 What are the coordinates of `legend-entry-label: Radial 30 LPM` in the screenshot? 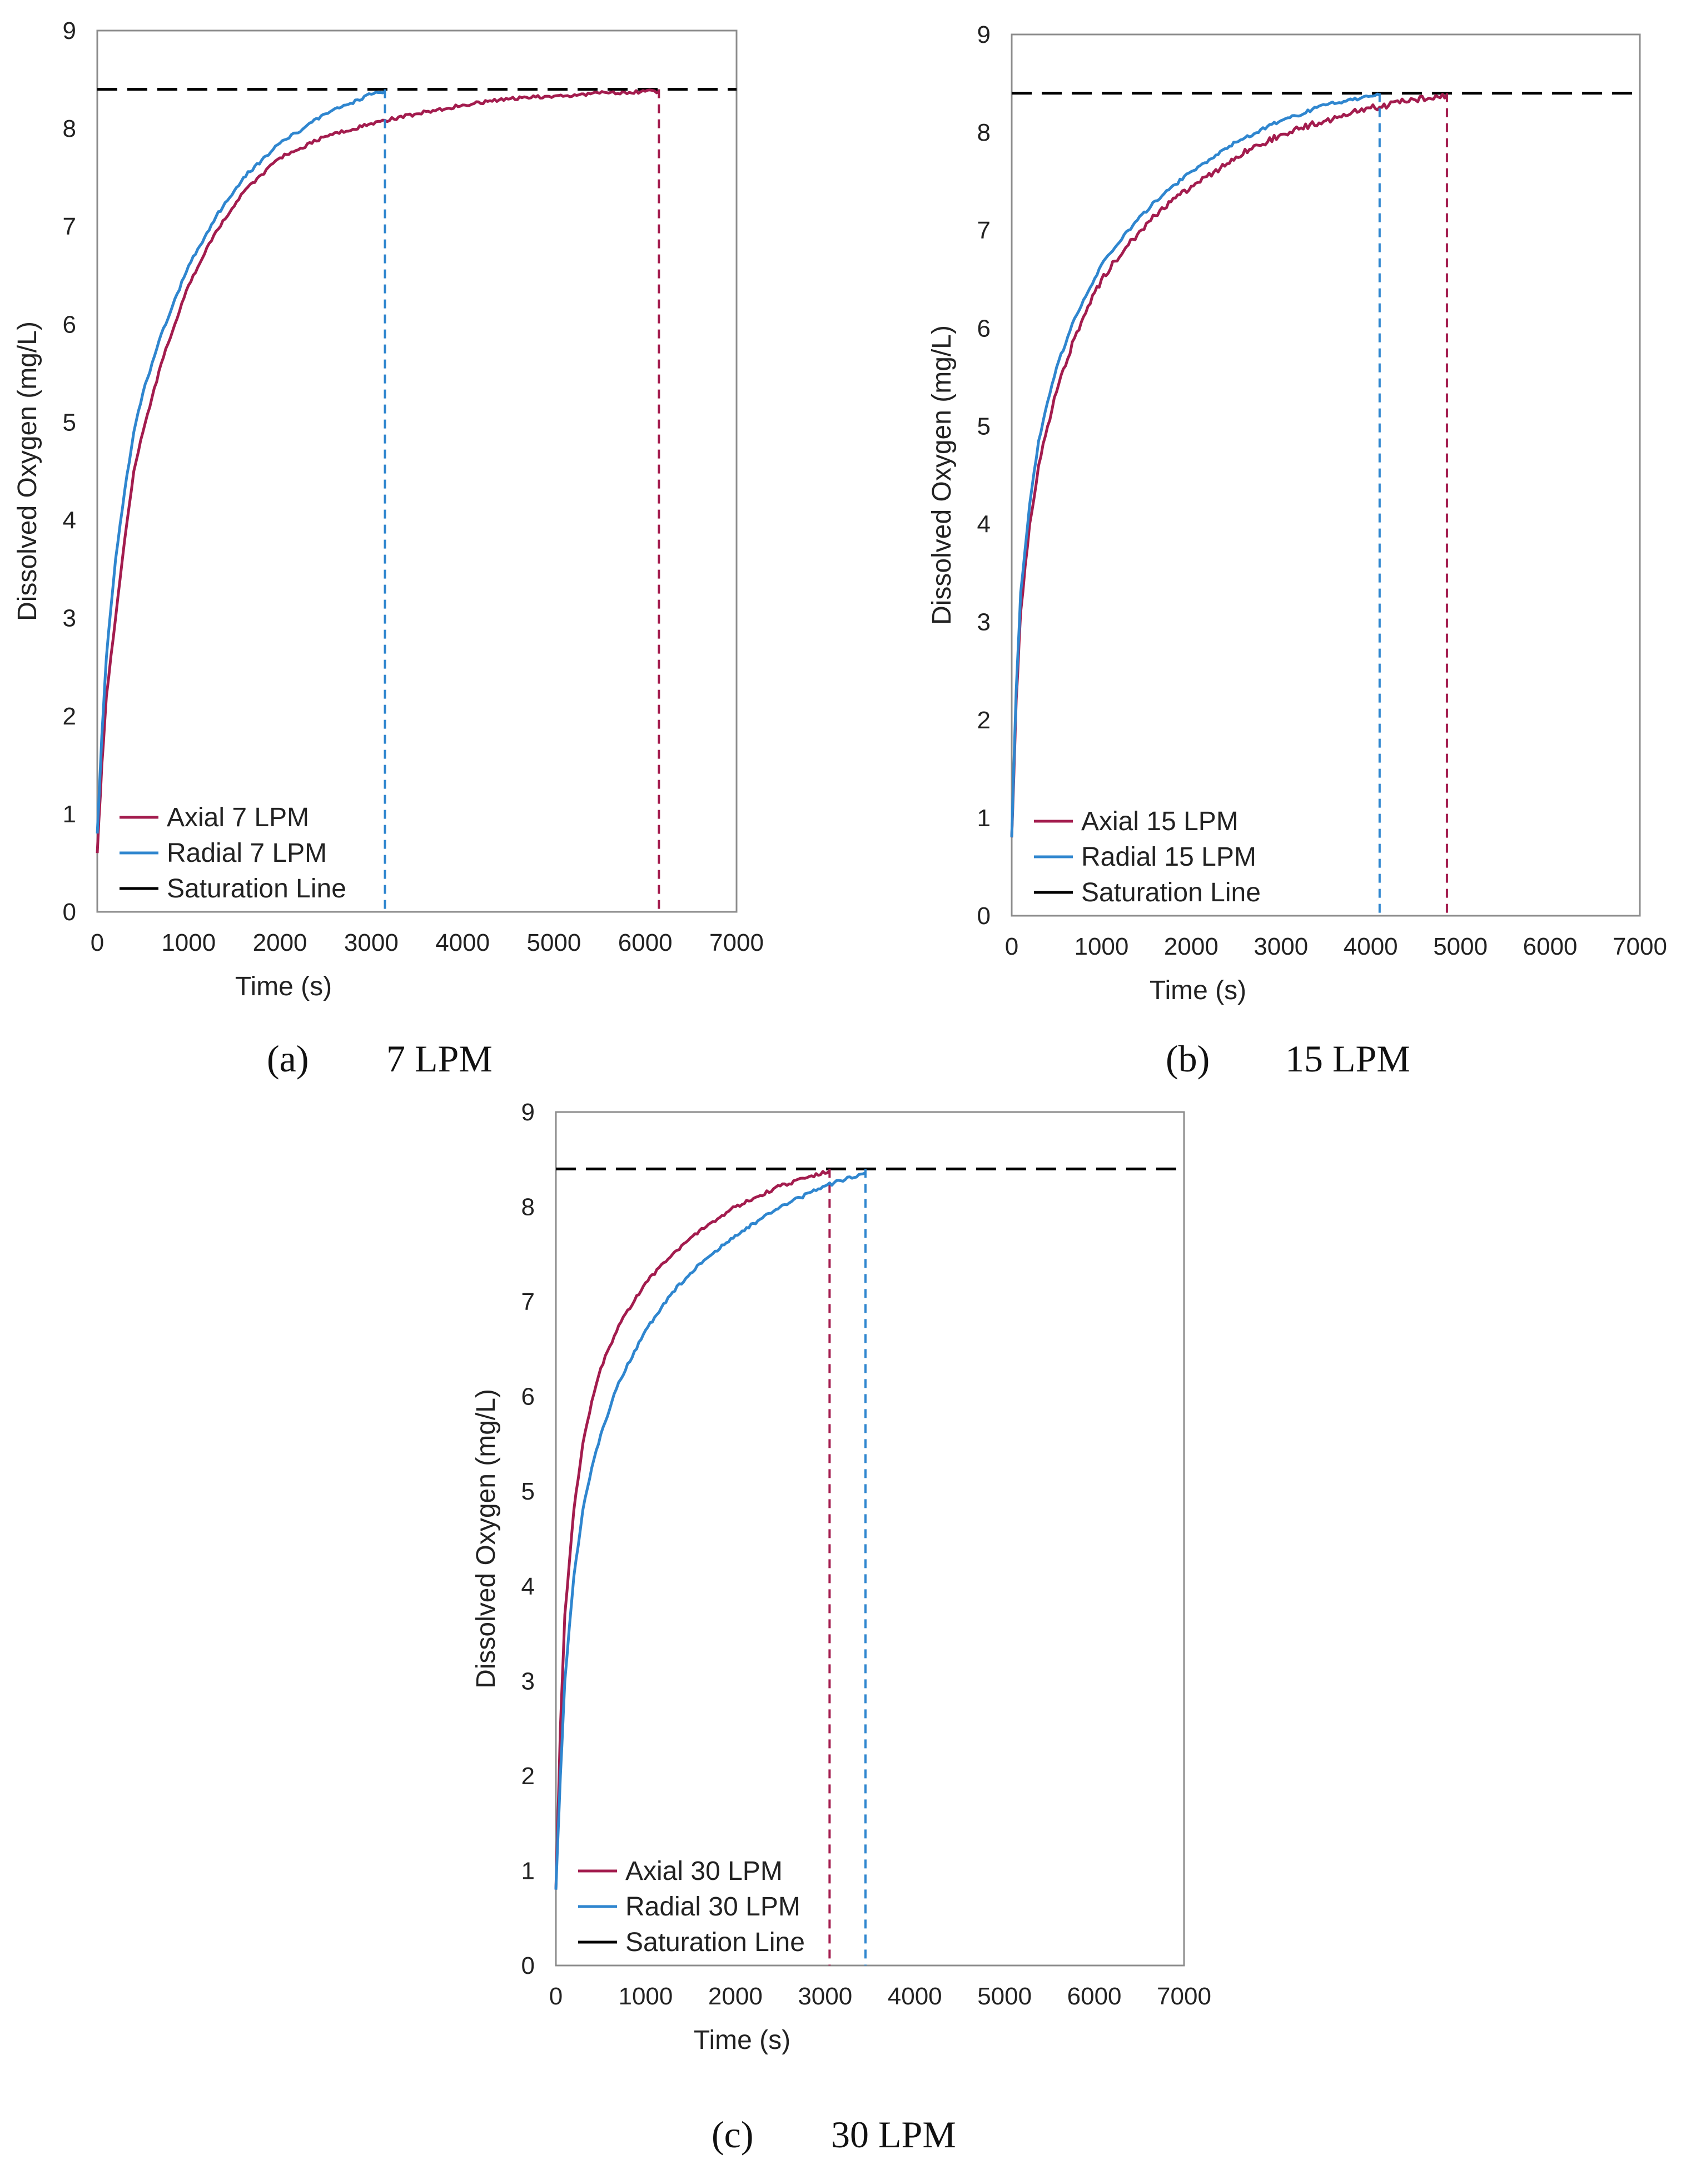 It's located at (712, 1907).